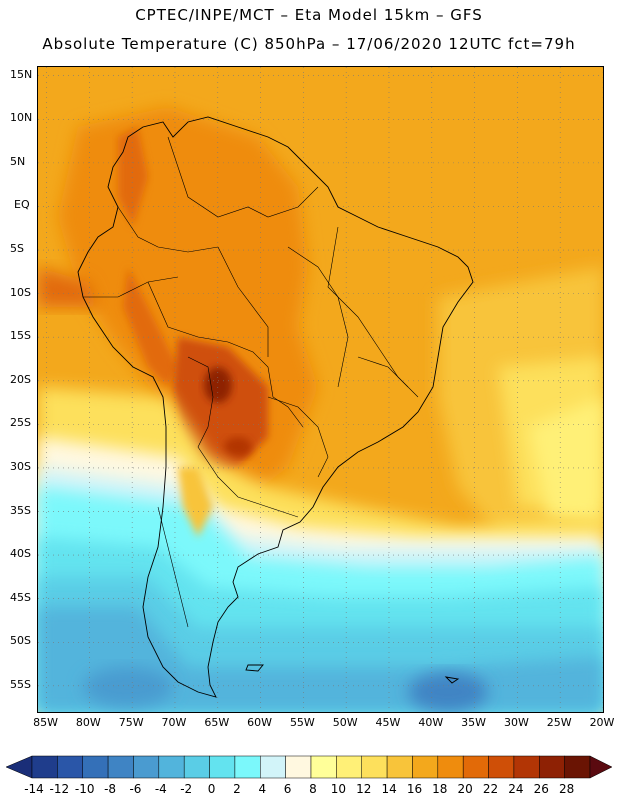 This screenshot has width=618, height=800. I want to click on lon-label: 80W, so click(88, 722).